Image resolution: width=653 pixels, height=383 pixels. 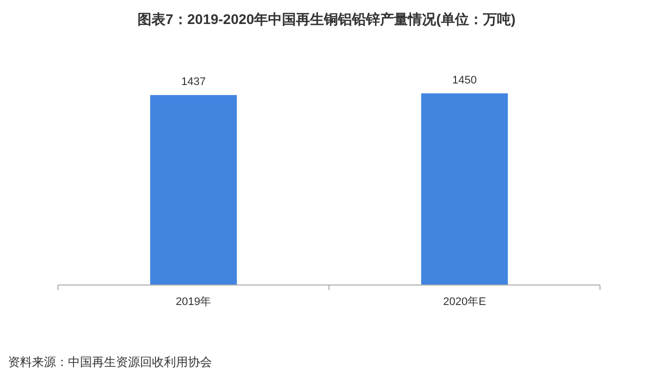 I want to click on x-tick-label: 2020年E, so click(x=464, y=302).